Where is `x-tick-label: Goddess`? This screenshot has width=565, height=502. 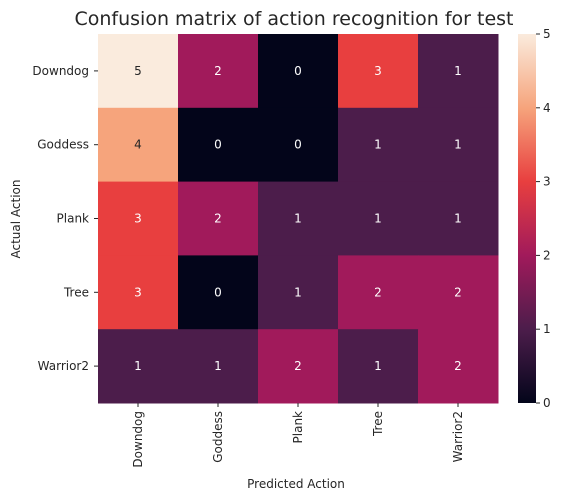 x-tick-label: Goddess is located at coordinates (218, 437).